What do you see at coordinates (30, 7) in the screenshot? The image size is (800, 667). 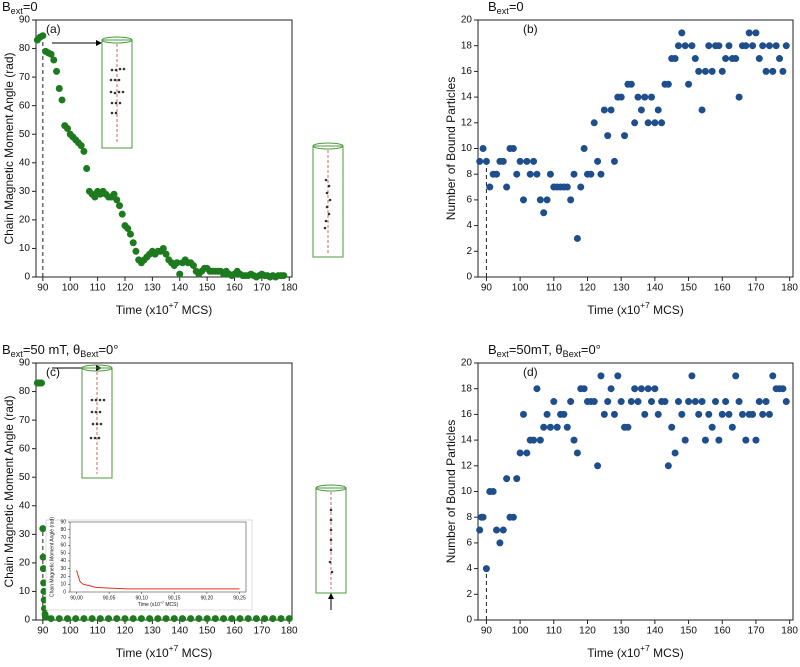 I see `text-part: =0` at bounding box center [30, 7].